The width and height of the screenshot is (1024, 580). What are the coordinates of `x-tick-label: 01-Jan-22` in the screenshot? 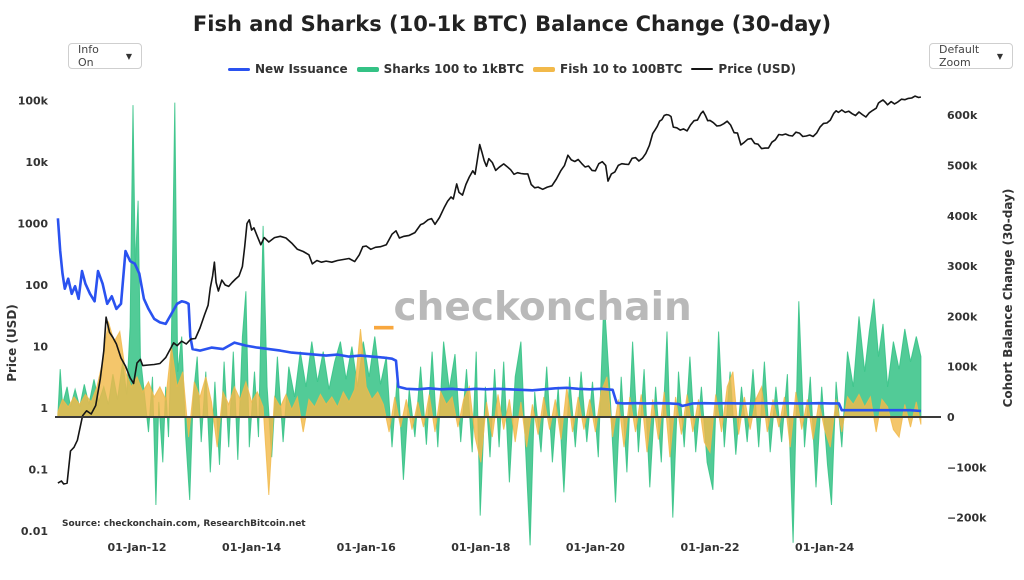 It's located at (709, 547).